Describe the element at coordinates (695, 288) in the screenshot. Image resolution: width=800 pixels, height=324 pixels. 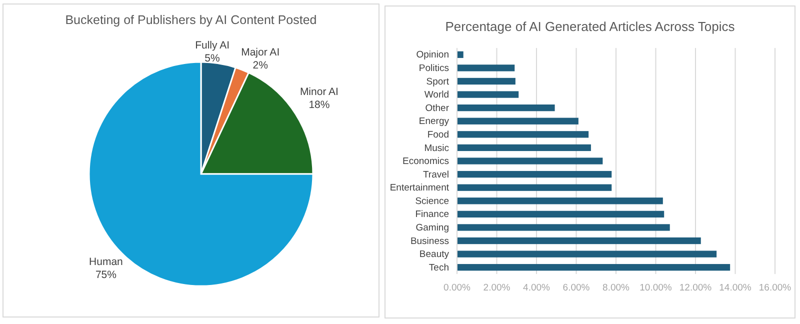
I see `x-tick-label: 12.00%` at that location.